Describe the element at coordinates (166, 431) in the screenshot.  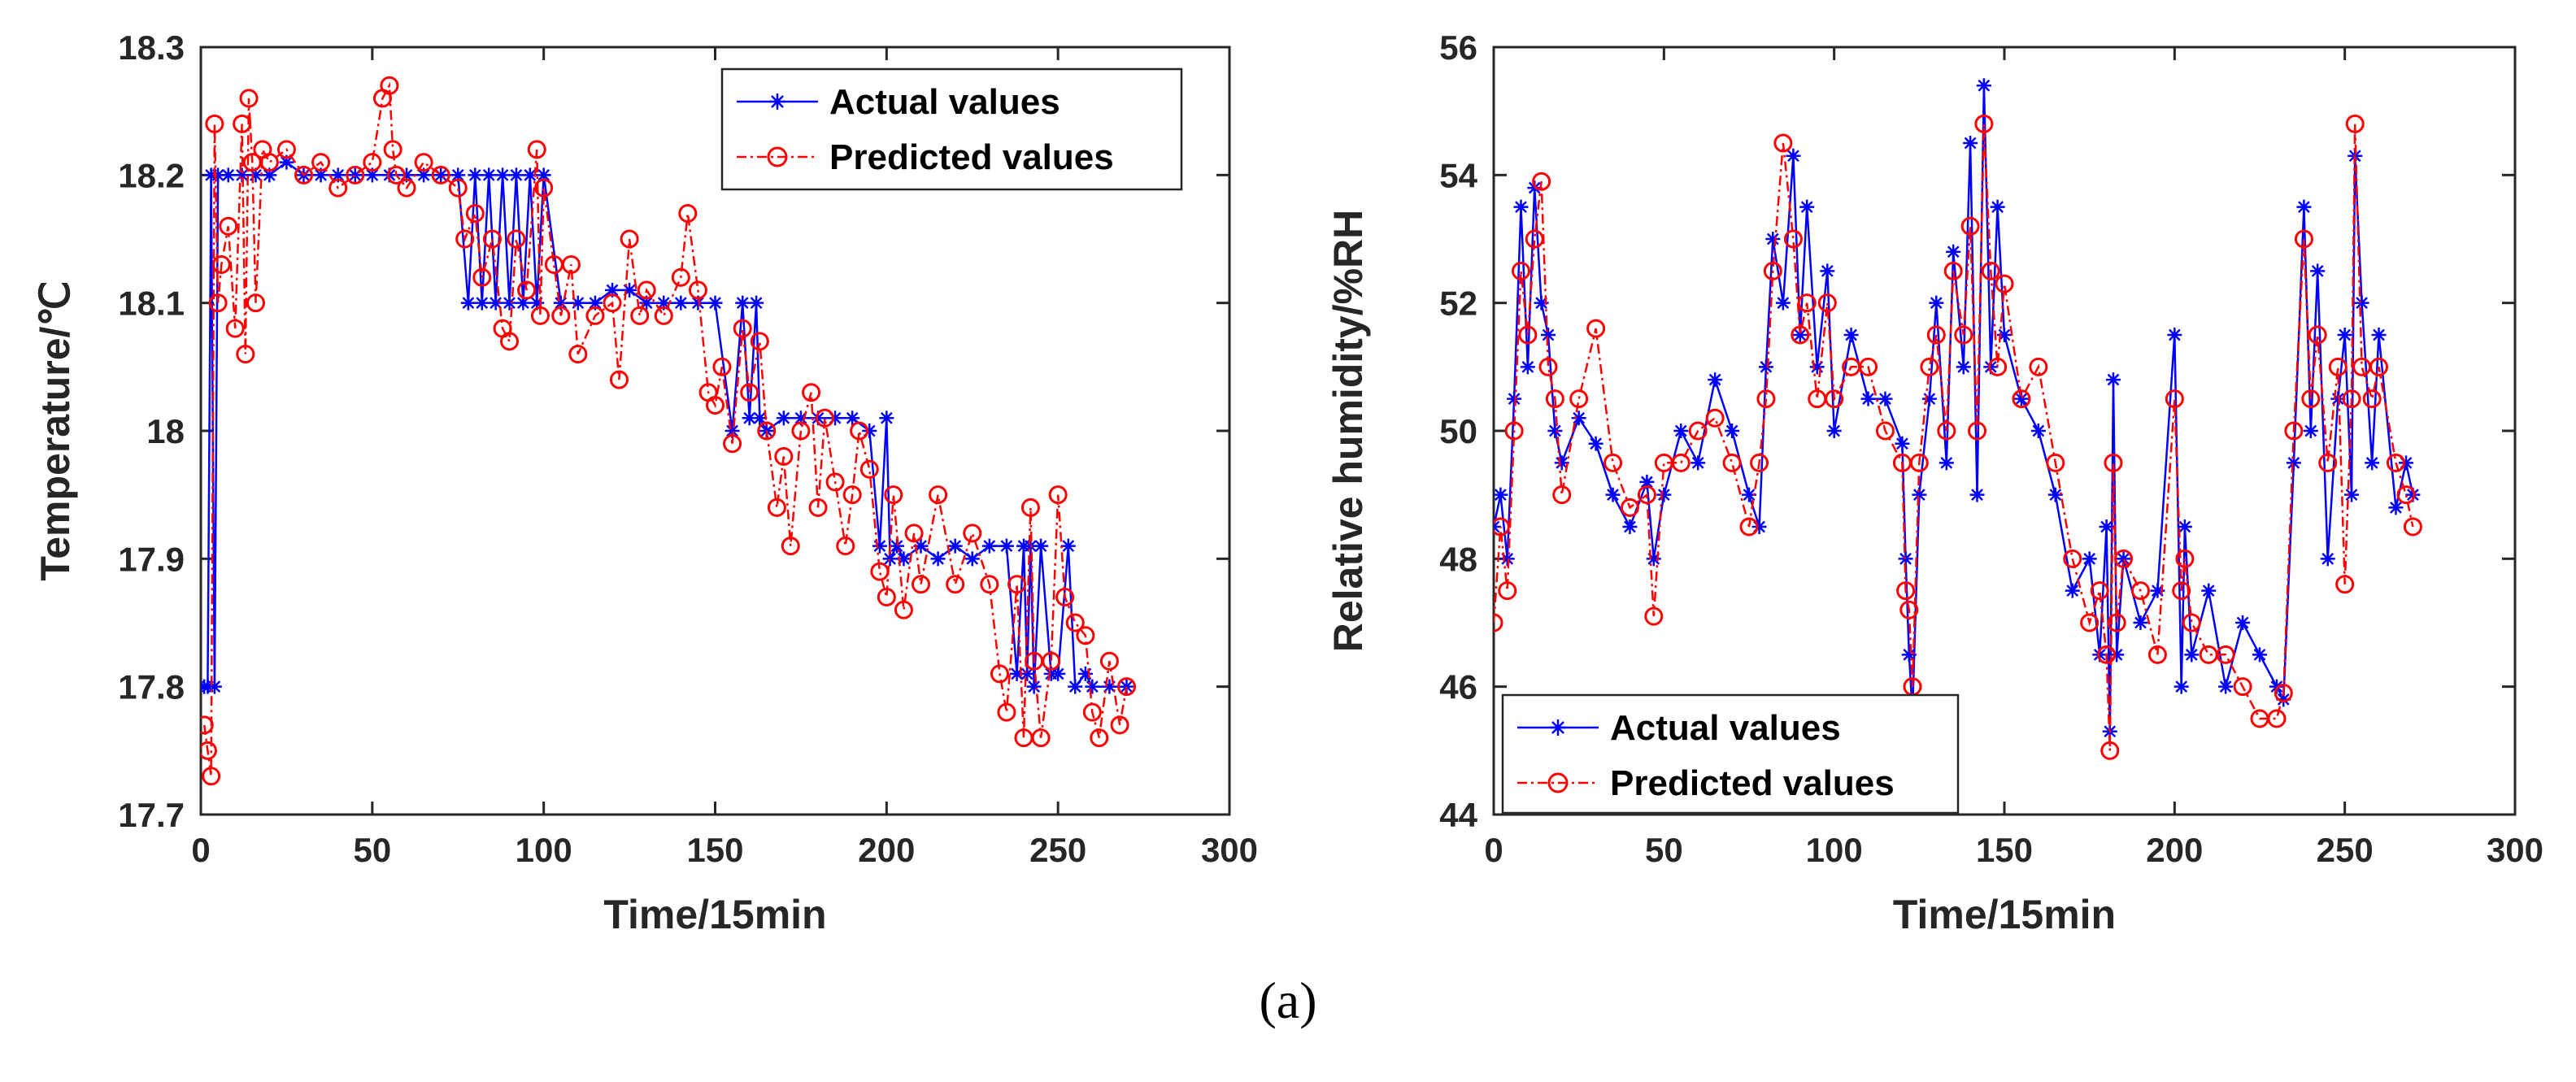
I see `y-tick-label: 18` at that location.